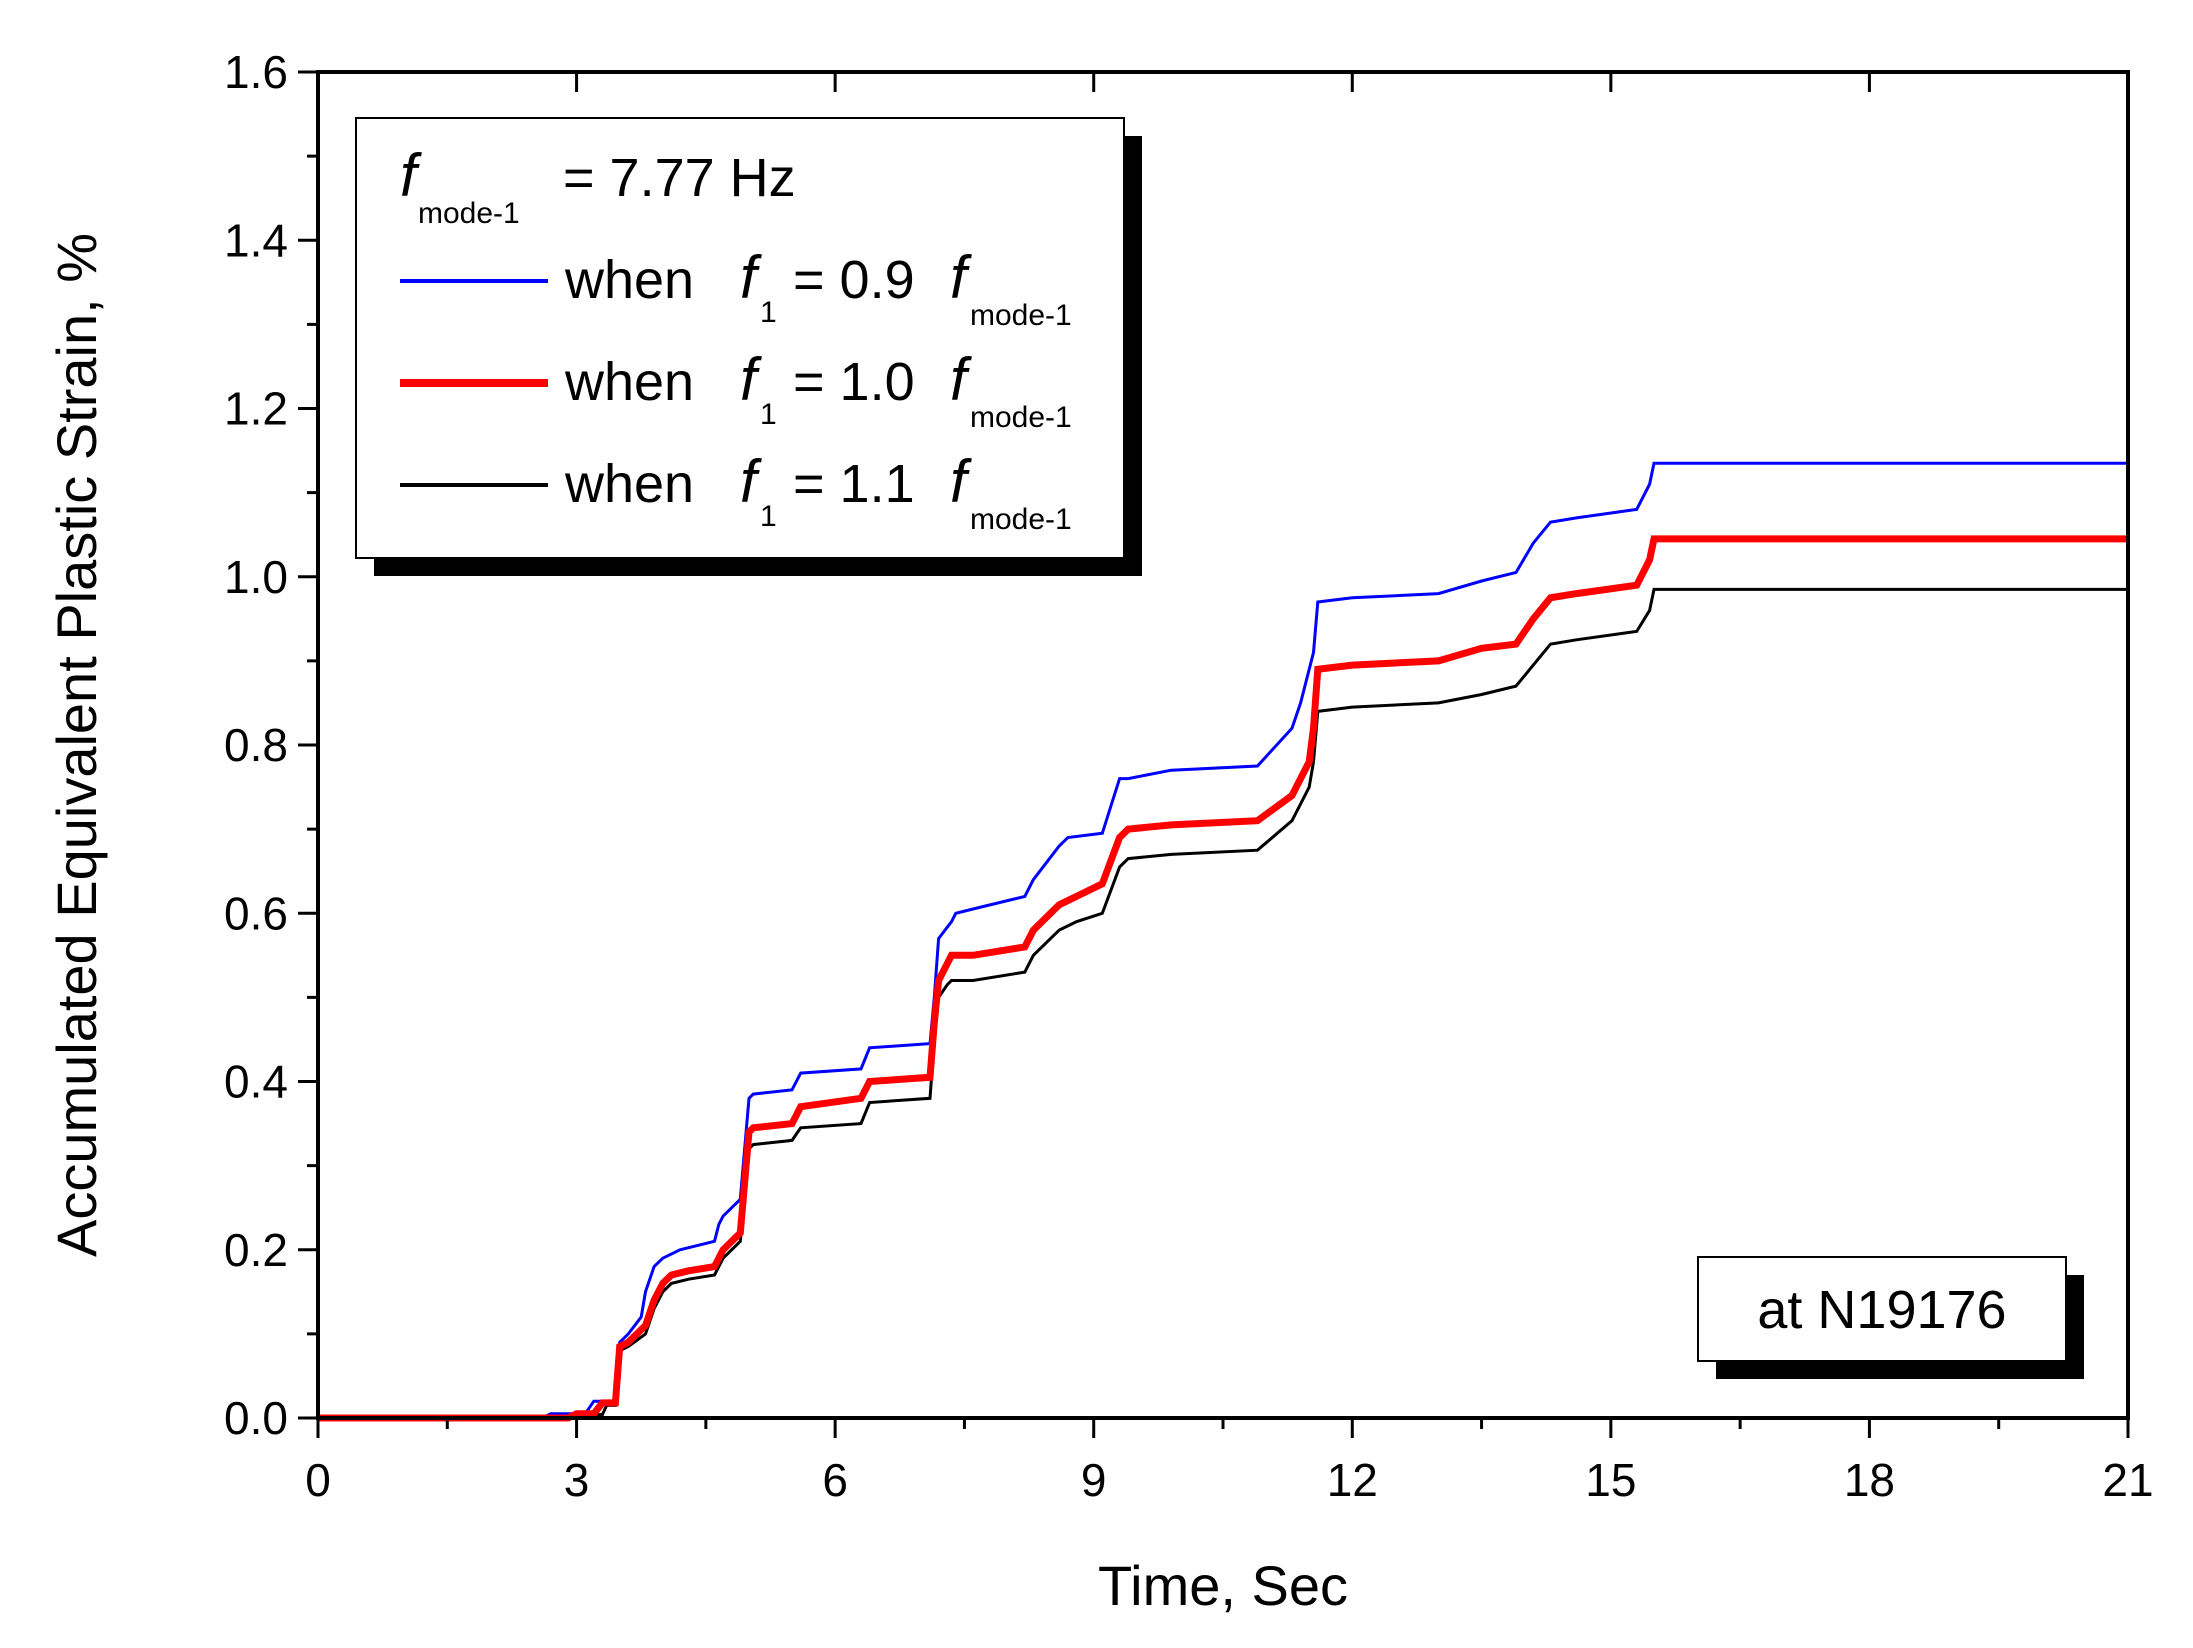  I want to click on y-tick-label: 0.8, so click(256, 745).